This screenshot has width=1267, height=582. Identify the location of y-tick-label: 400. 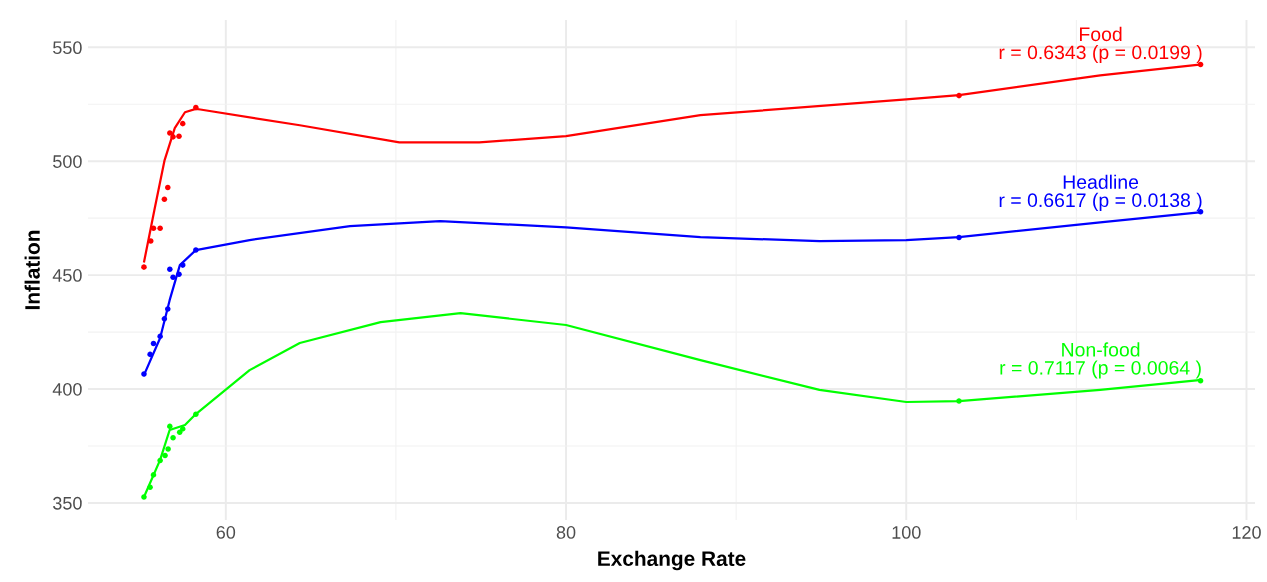
(67, 389).